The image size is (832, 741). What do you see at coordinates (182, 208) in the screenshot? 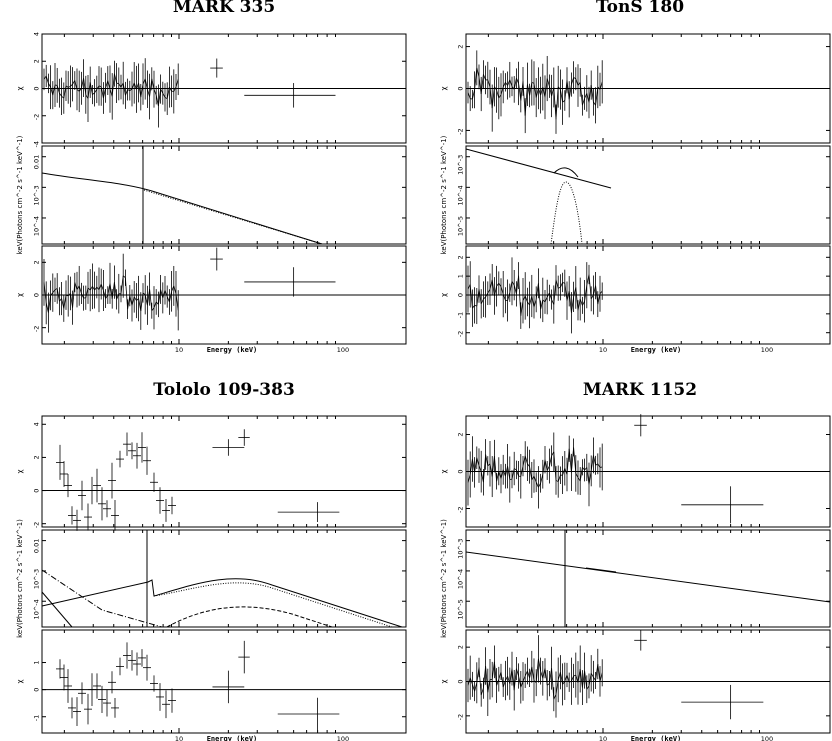
I see `model-curve` at bounding box center [182, 208].